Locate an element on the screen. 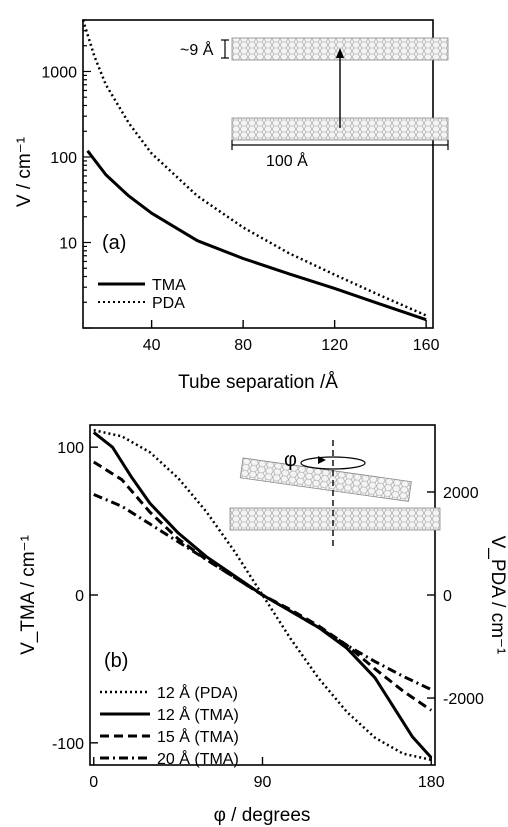  length-label: 100 Å is located at coordinates (287, 160).